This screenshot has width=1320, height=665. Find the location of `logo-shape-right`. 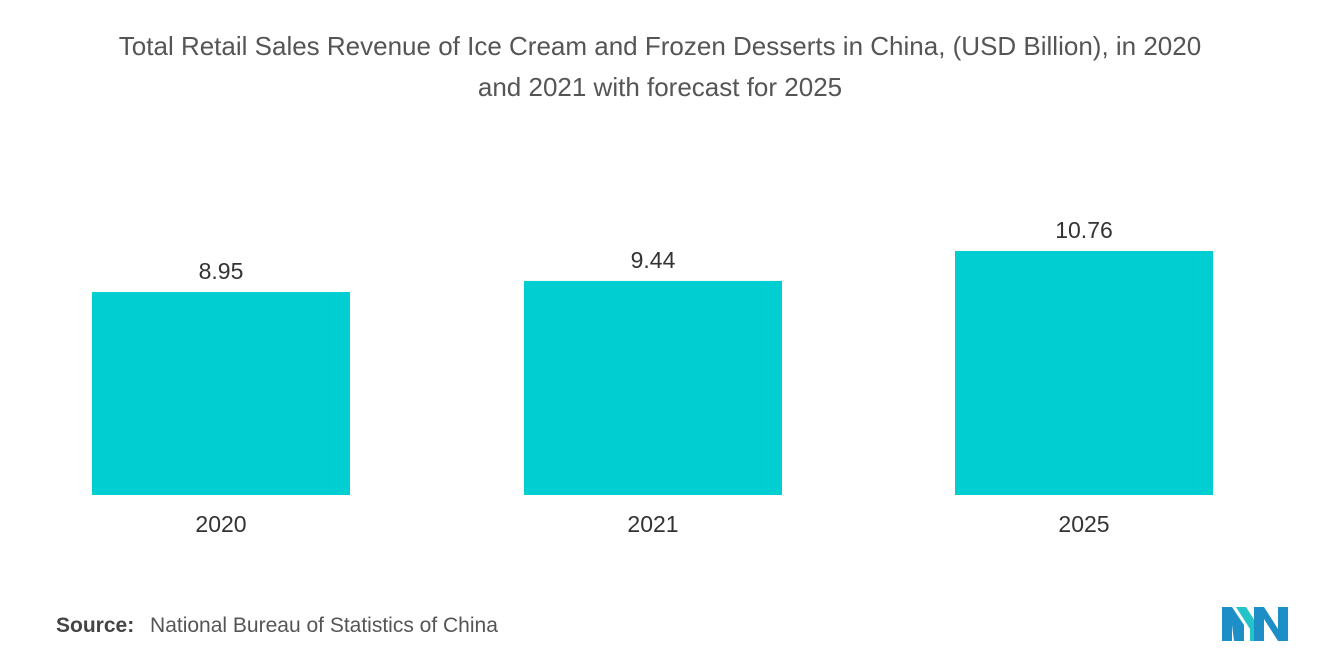

logo-shape-right is located at coordinates (1271, 624).